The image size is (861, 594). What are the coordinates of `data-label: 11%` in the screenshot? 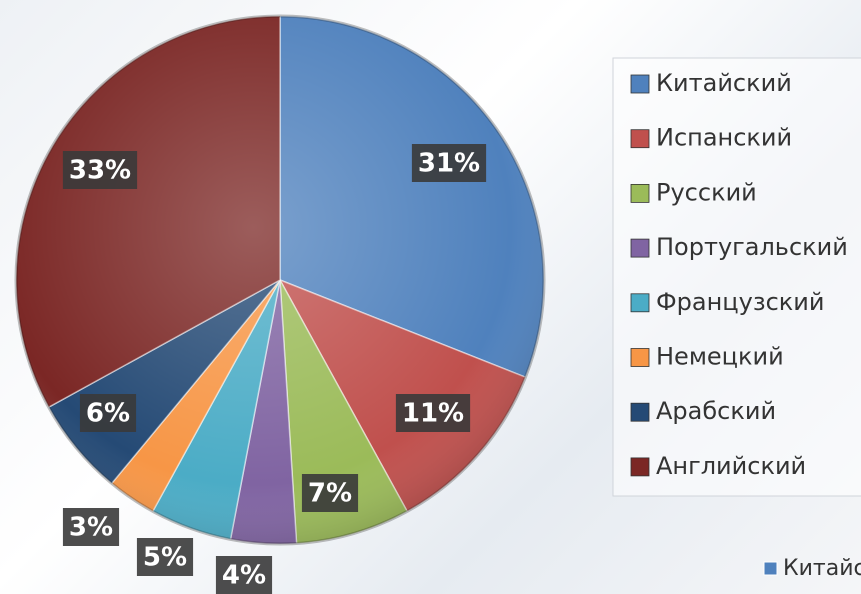 It's located at (433, 414).